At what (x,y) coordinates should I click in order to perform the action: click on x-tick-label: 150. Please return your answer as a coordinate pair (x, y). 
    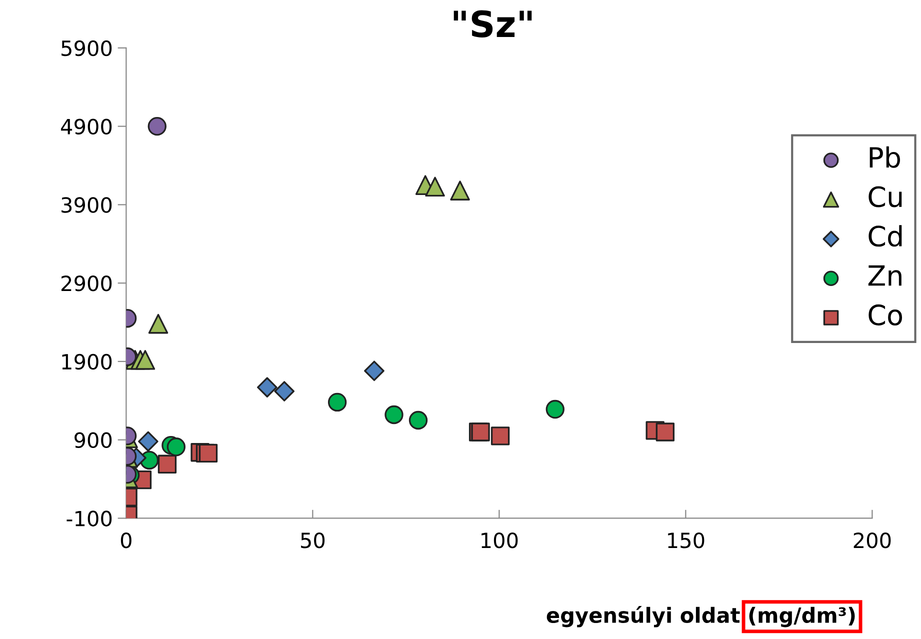
    Looking at the image, I should click on (686, 540).